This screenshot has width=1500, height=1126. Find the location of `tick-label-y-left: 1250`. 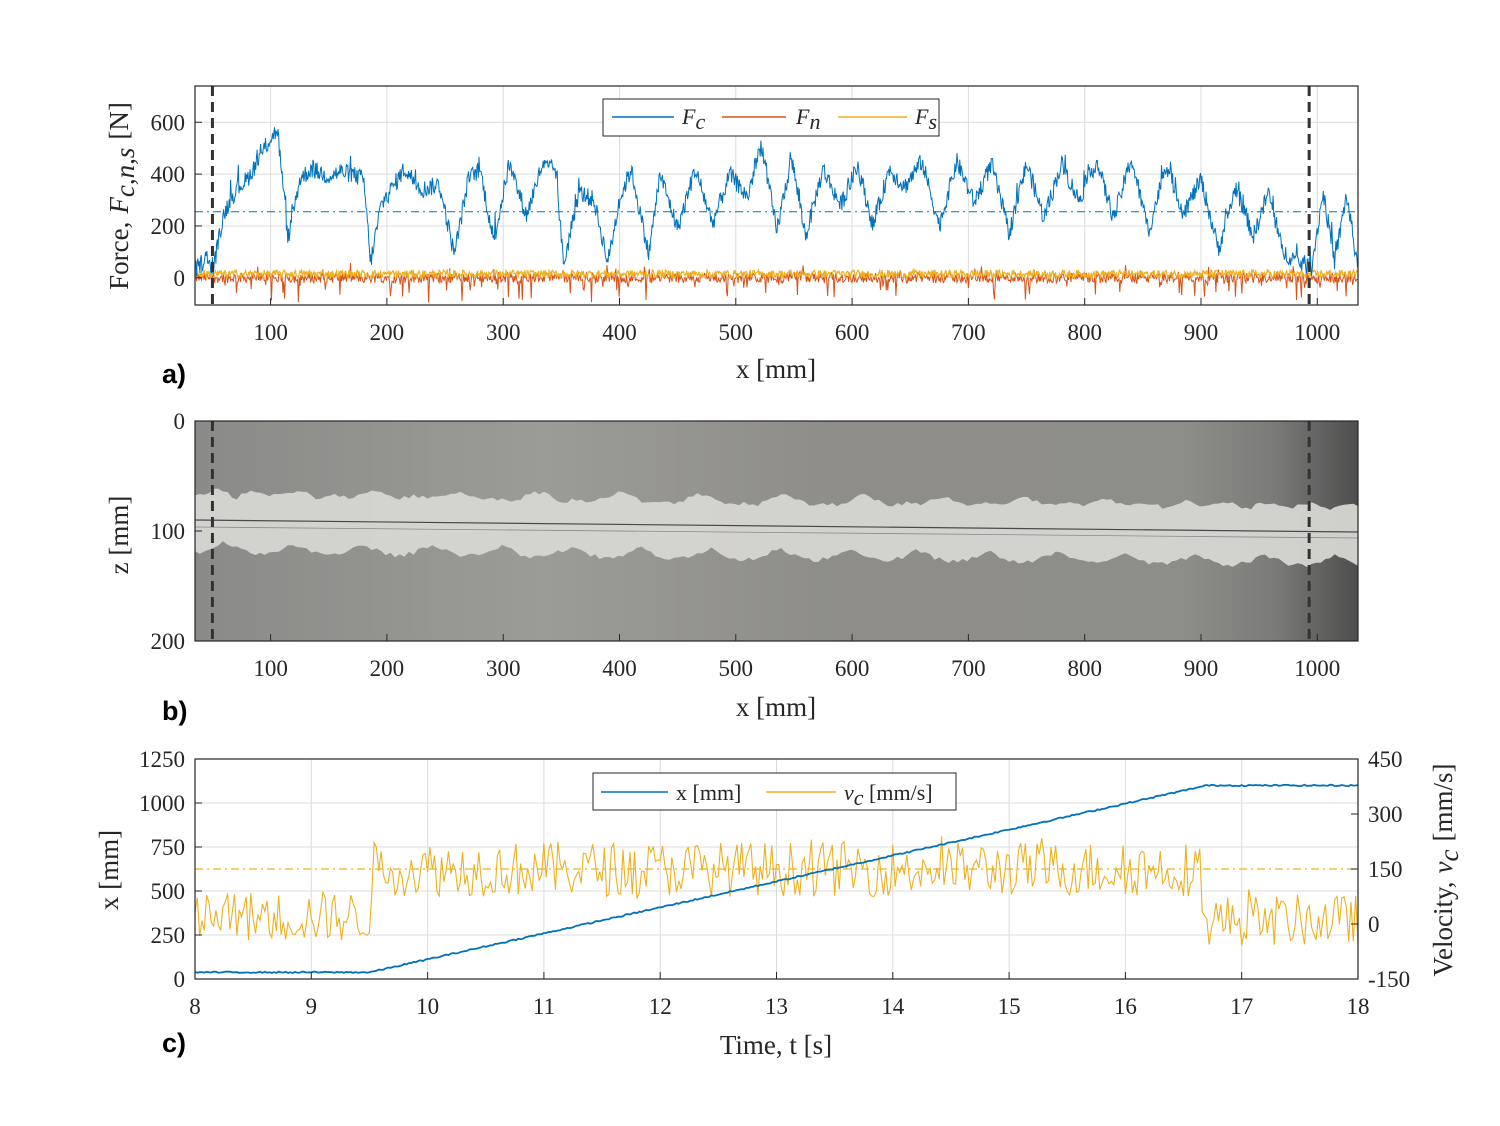

tick-label-y-left: 1250 is located at coordinates (162, 759).